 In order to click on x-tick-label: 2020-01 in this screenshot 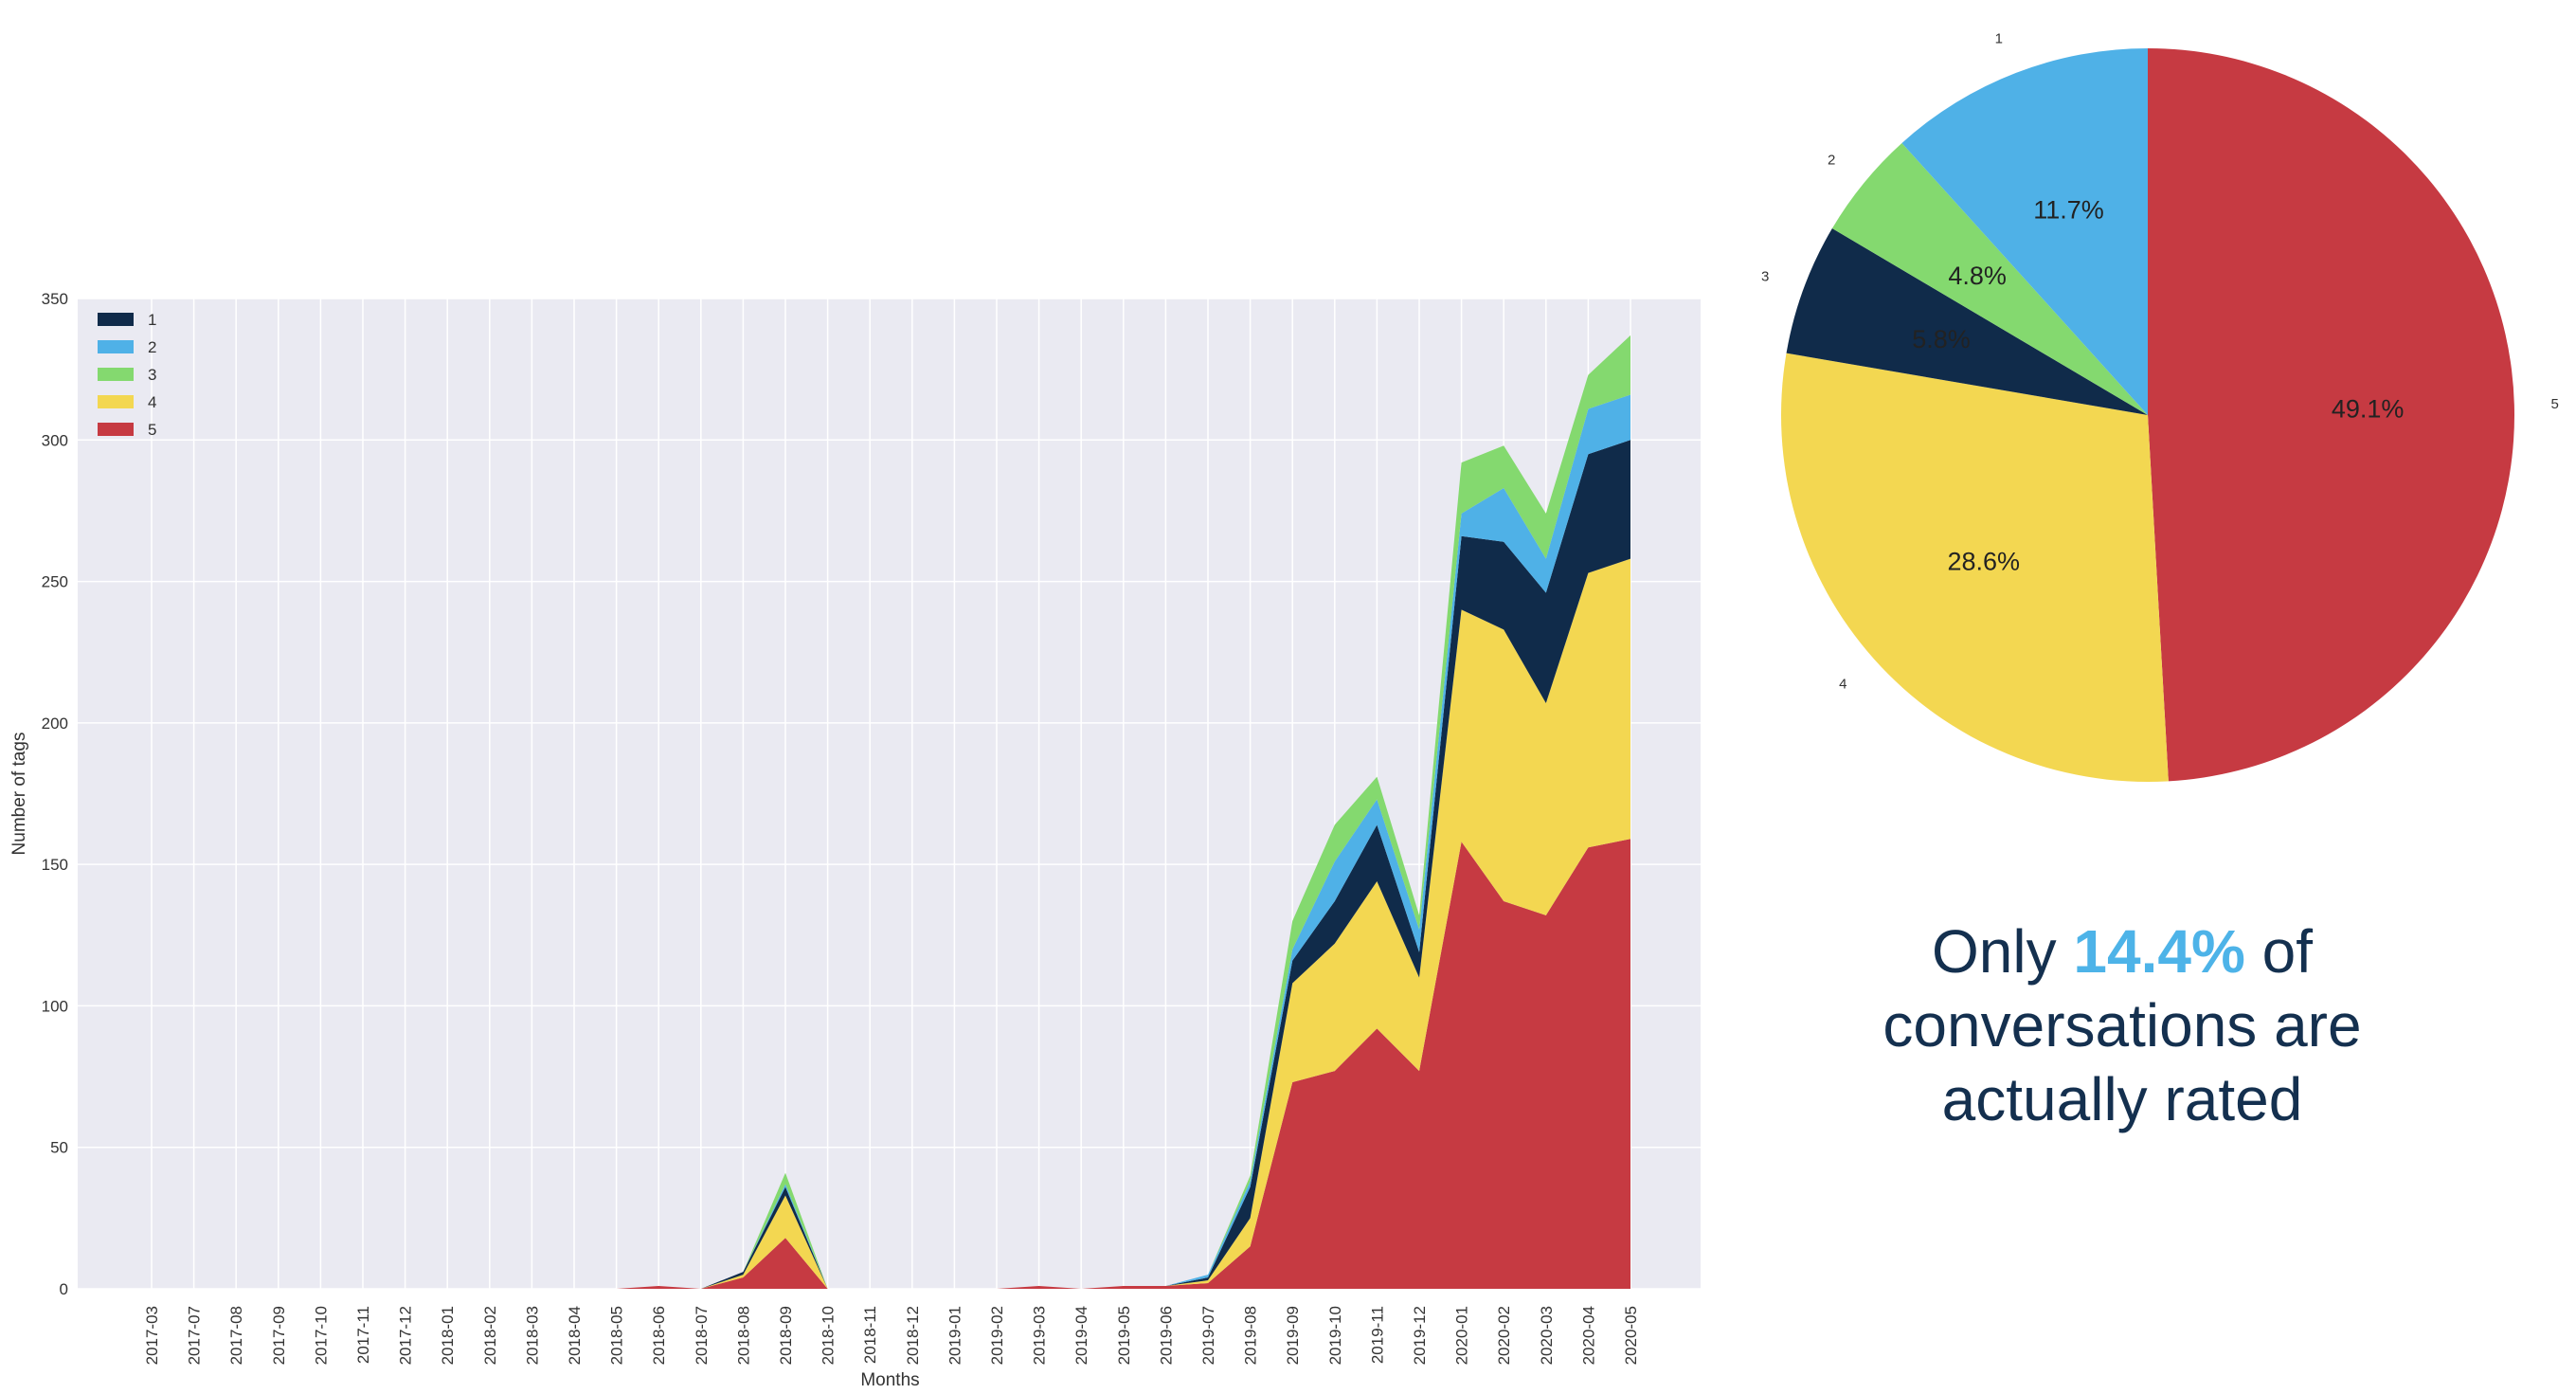, I will do `click(1462, 1335)`.